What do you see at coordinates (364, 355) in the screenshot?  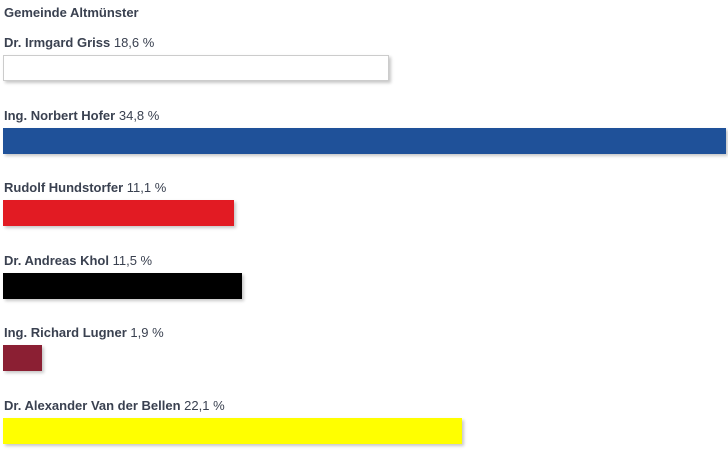 I see `bar-row: Ing. Richard Lugner 1,9 %` at bounding box center [364, 355].